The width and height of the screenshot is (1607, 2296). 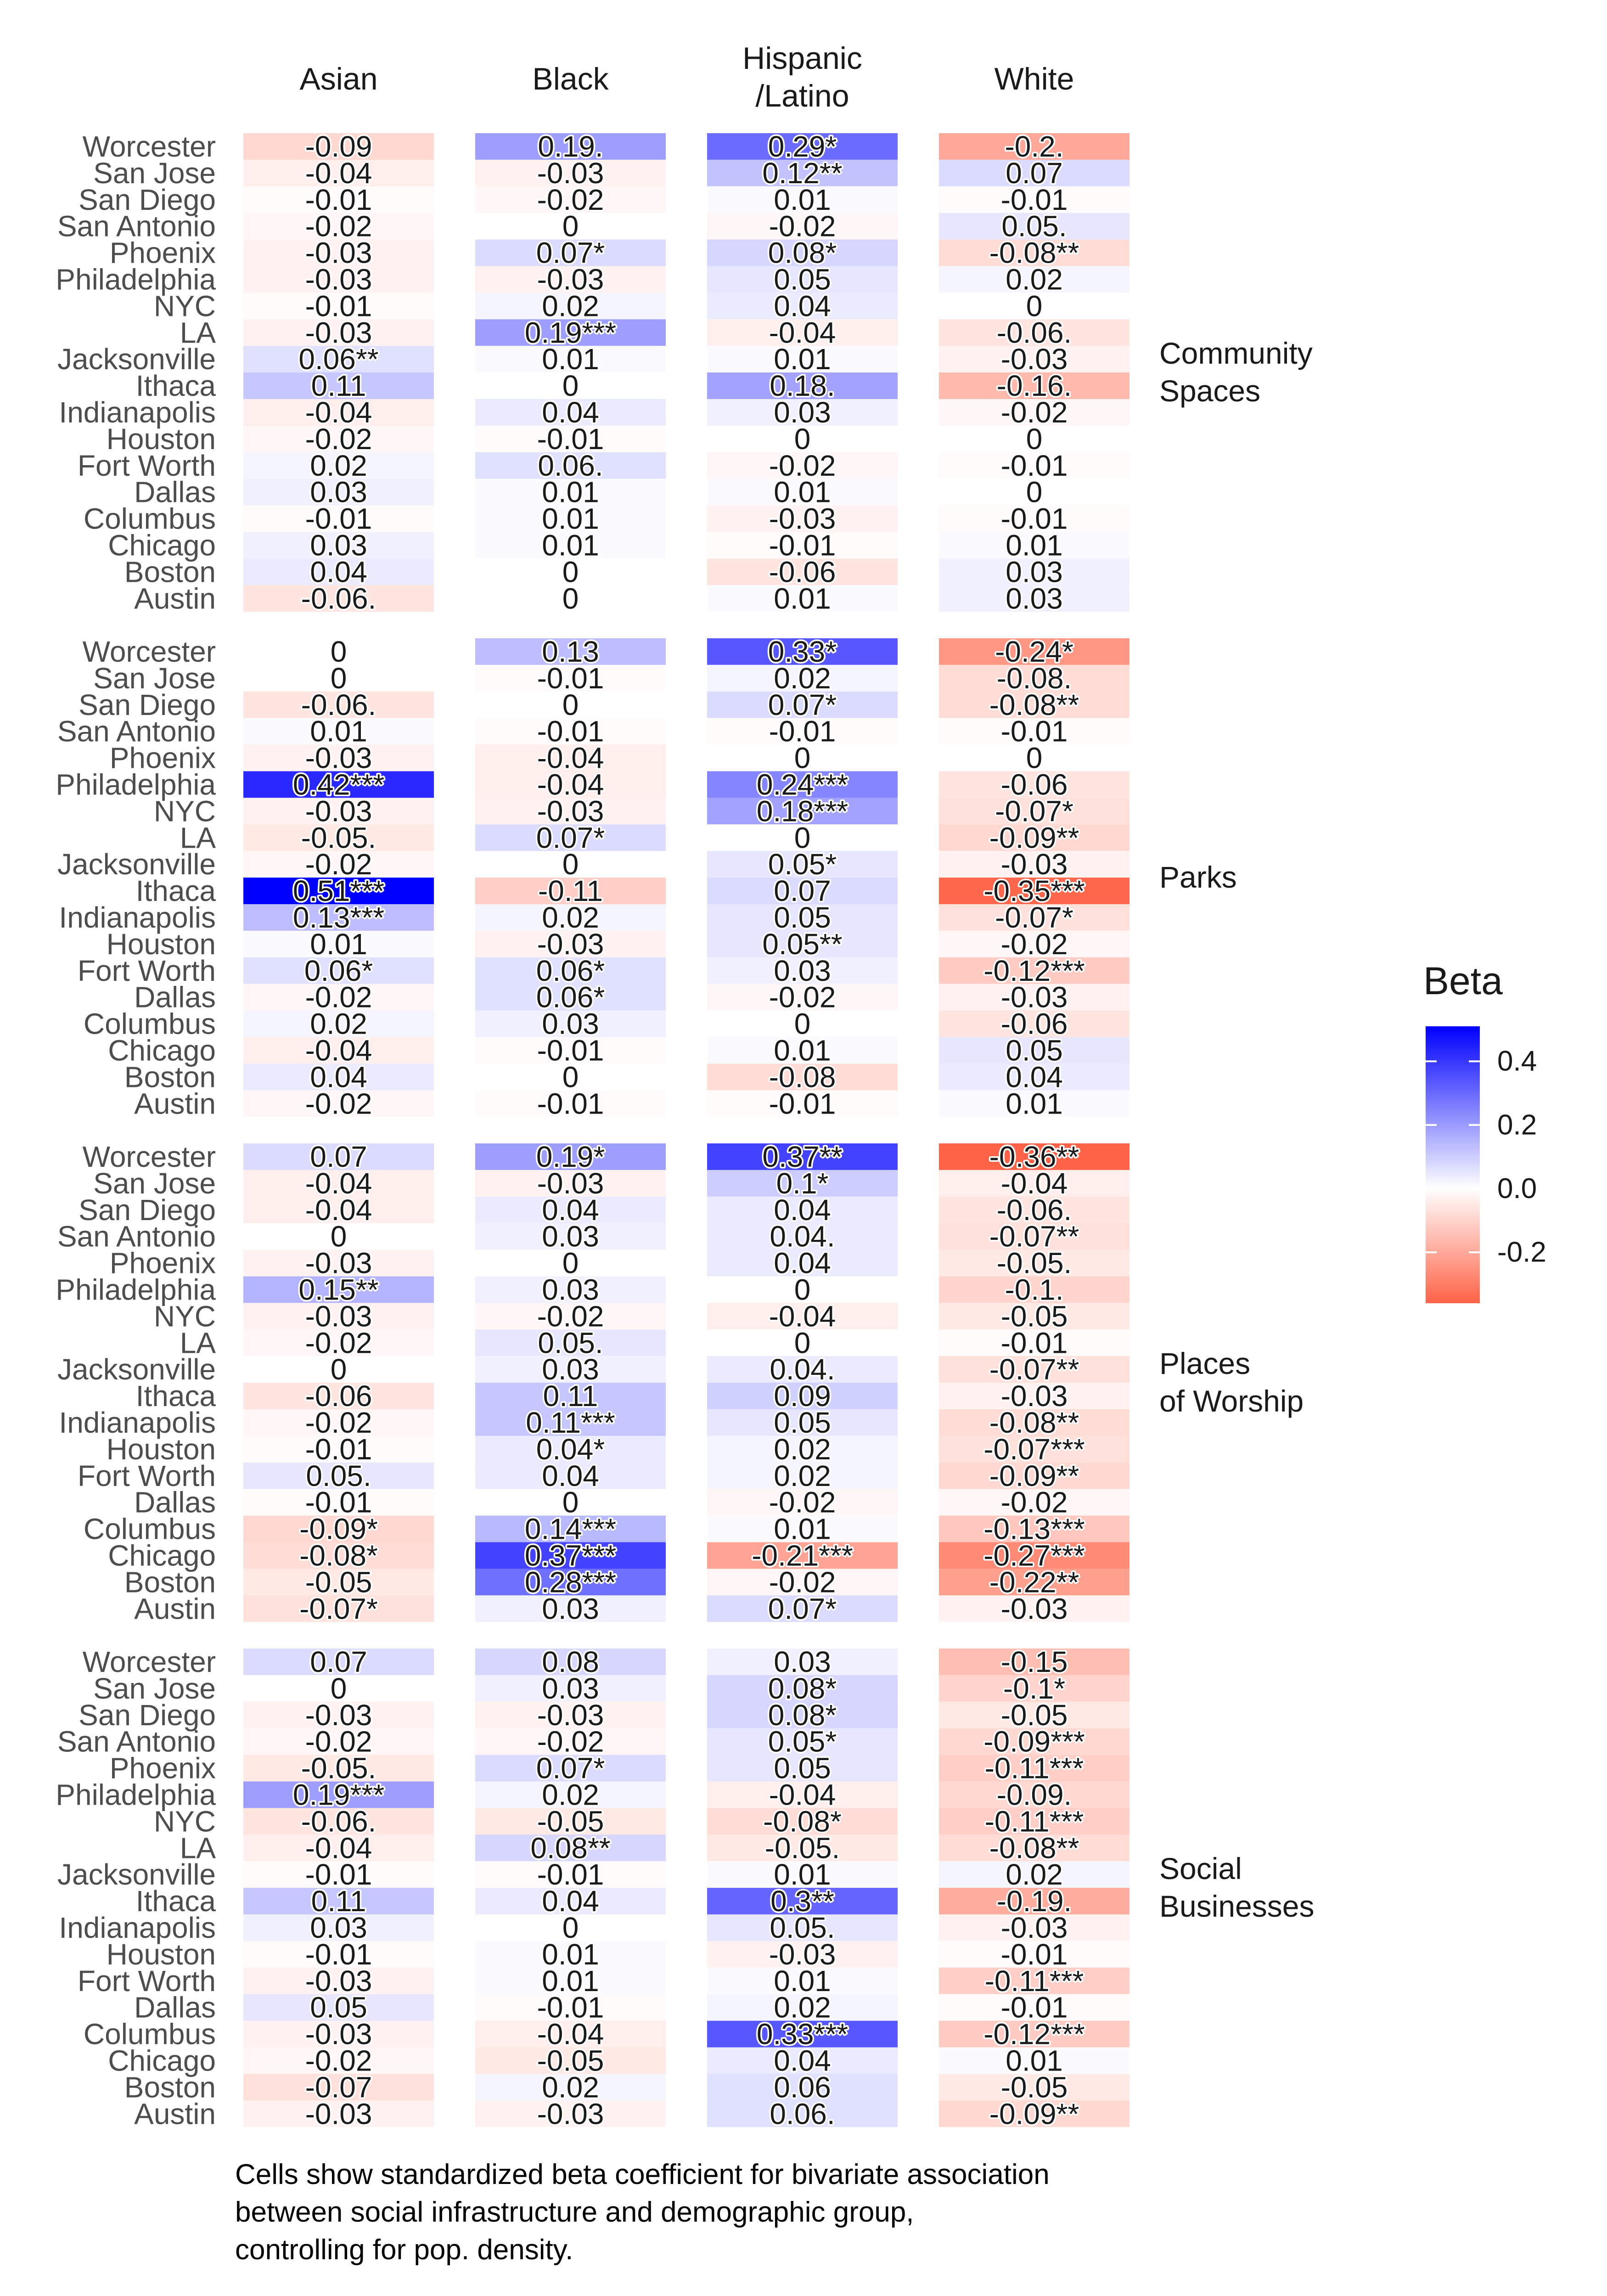 I want to click on row-label-fort-worth: Fort Worth, so click(x=147, y=1981).